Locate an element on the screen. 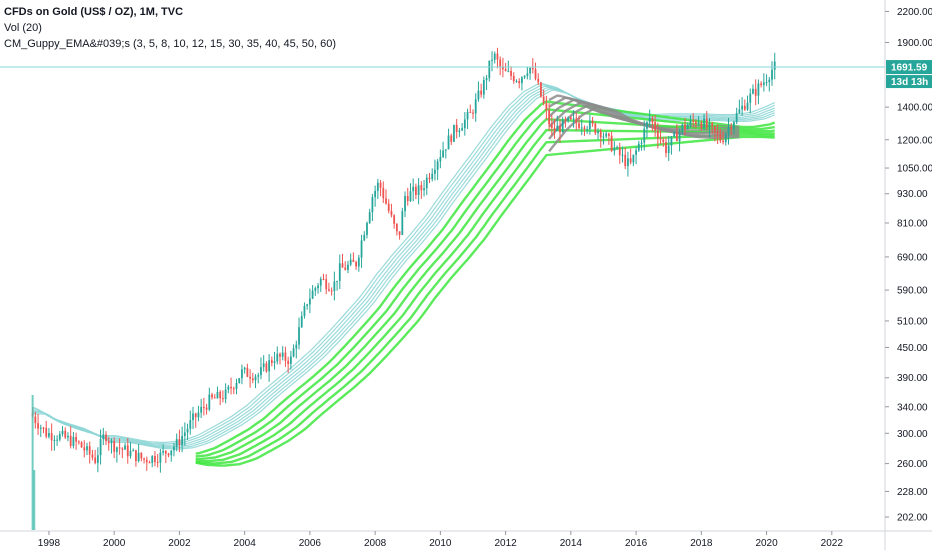 The width and height of the screenshot is (932, 550). time-tick-label: 2002 is located at coordinates (179, 543).